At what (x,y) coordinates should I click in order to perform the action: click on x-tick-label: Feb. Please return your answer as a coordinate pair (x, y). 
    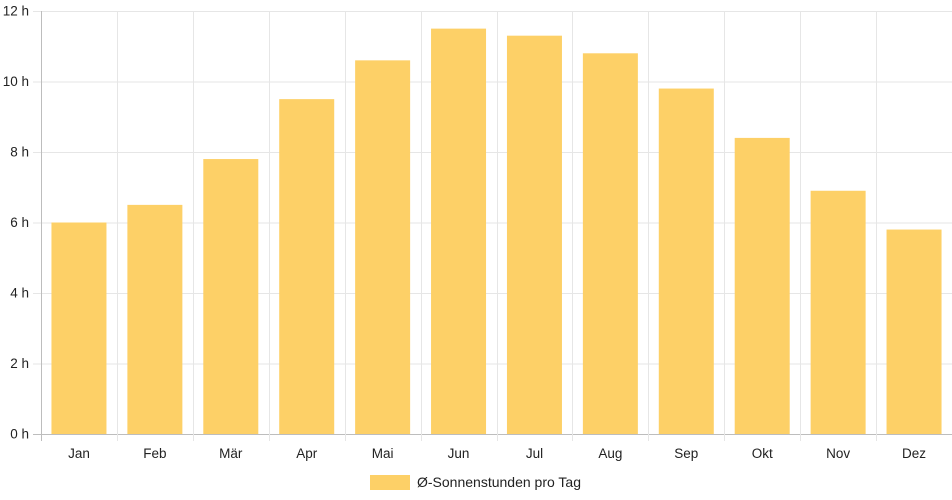
    Looking at the image, I should click on (154, 453).